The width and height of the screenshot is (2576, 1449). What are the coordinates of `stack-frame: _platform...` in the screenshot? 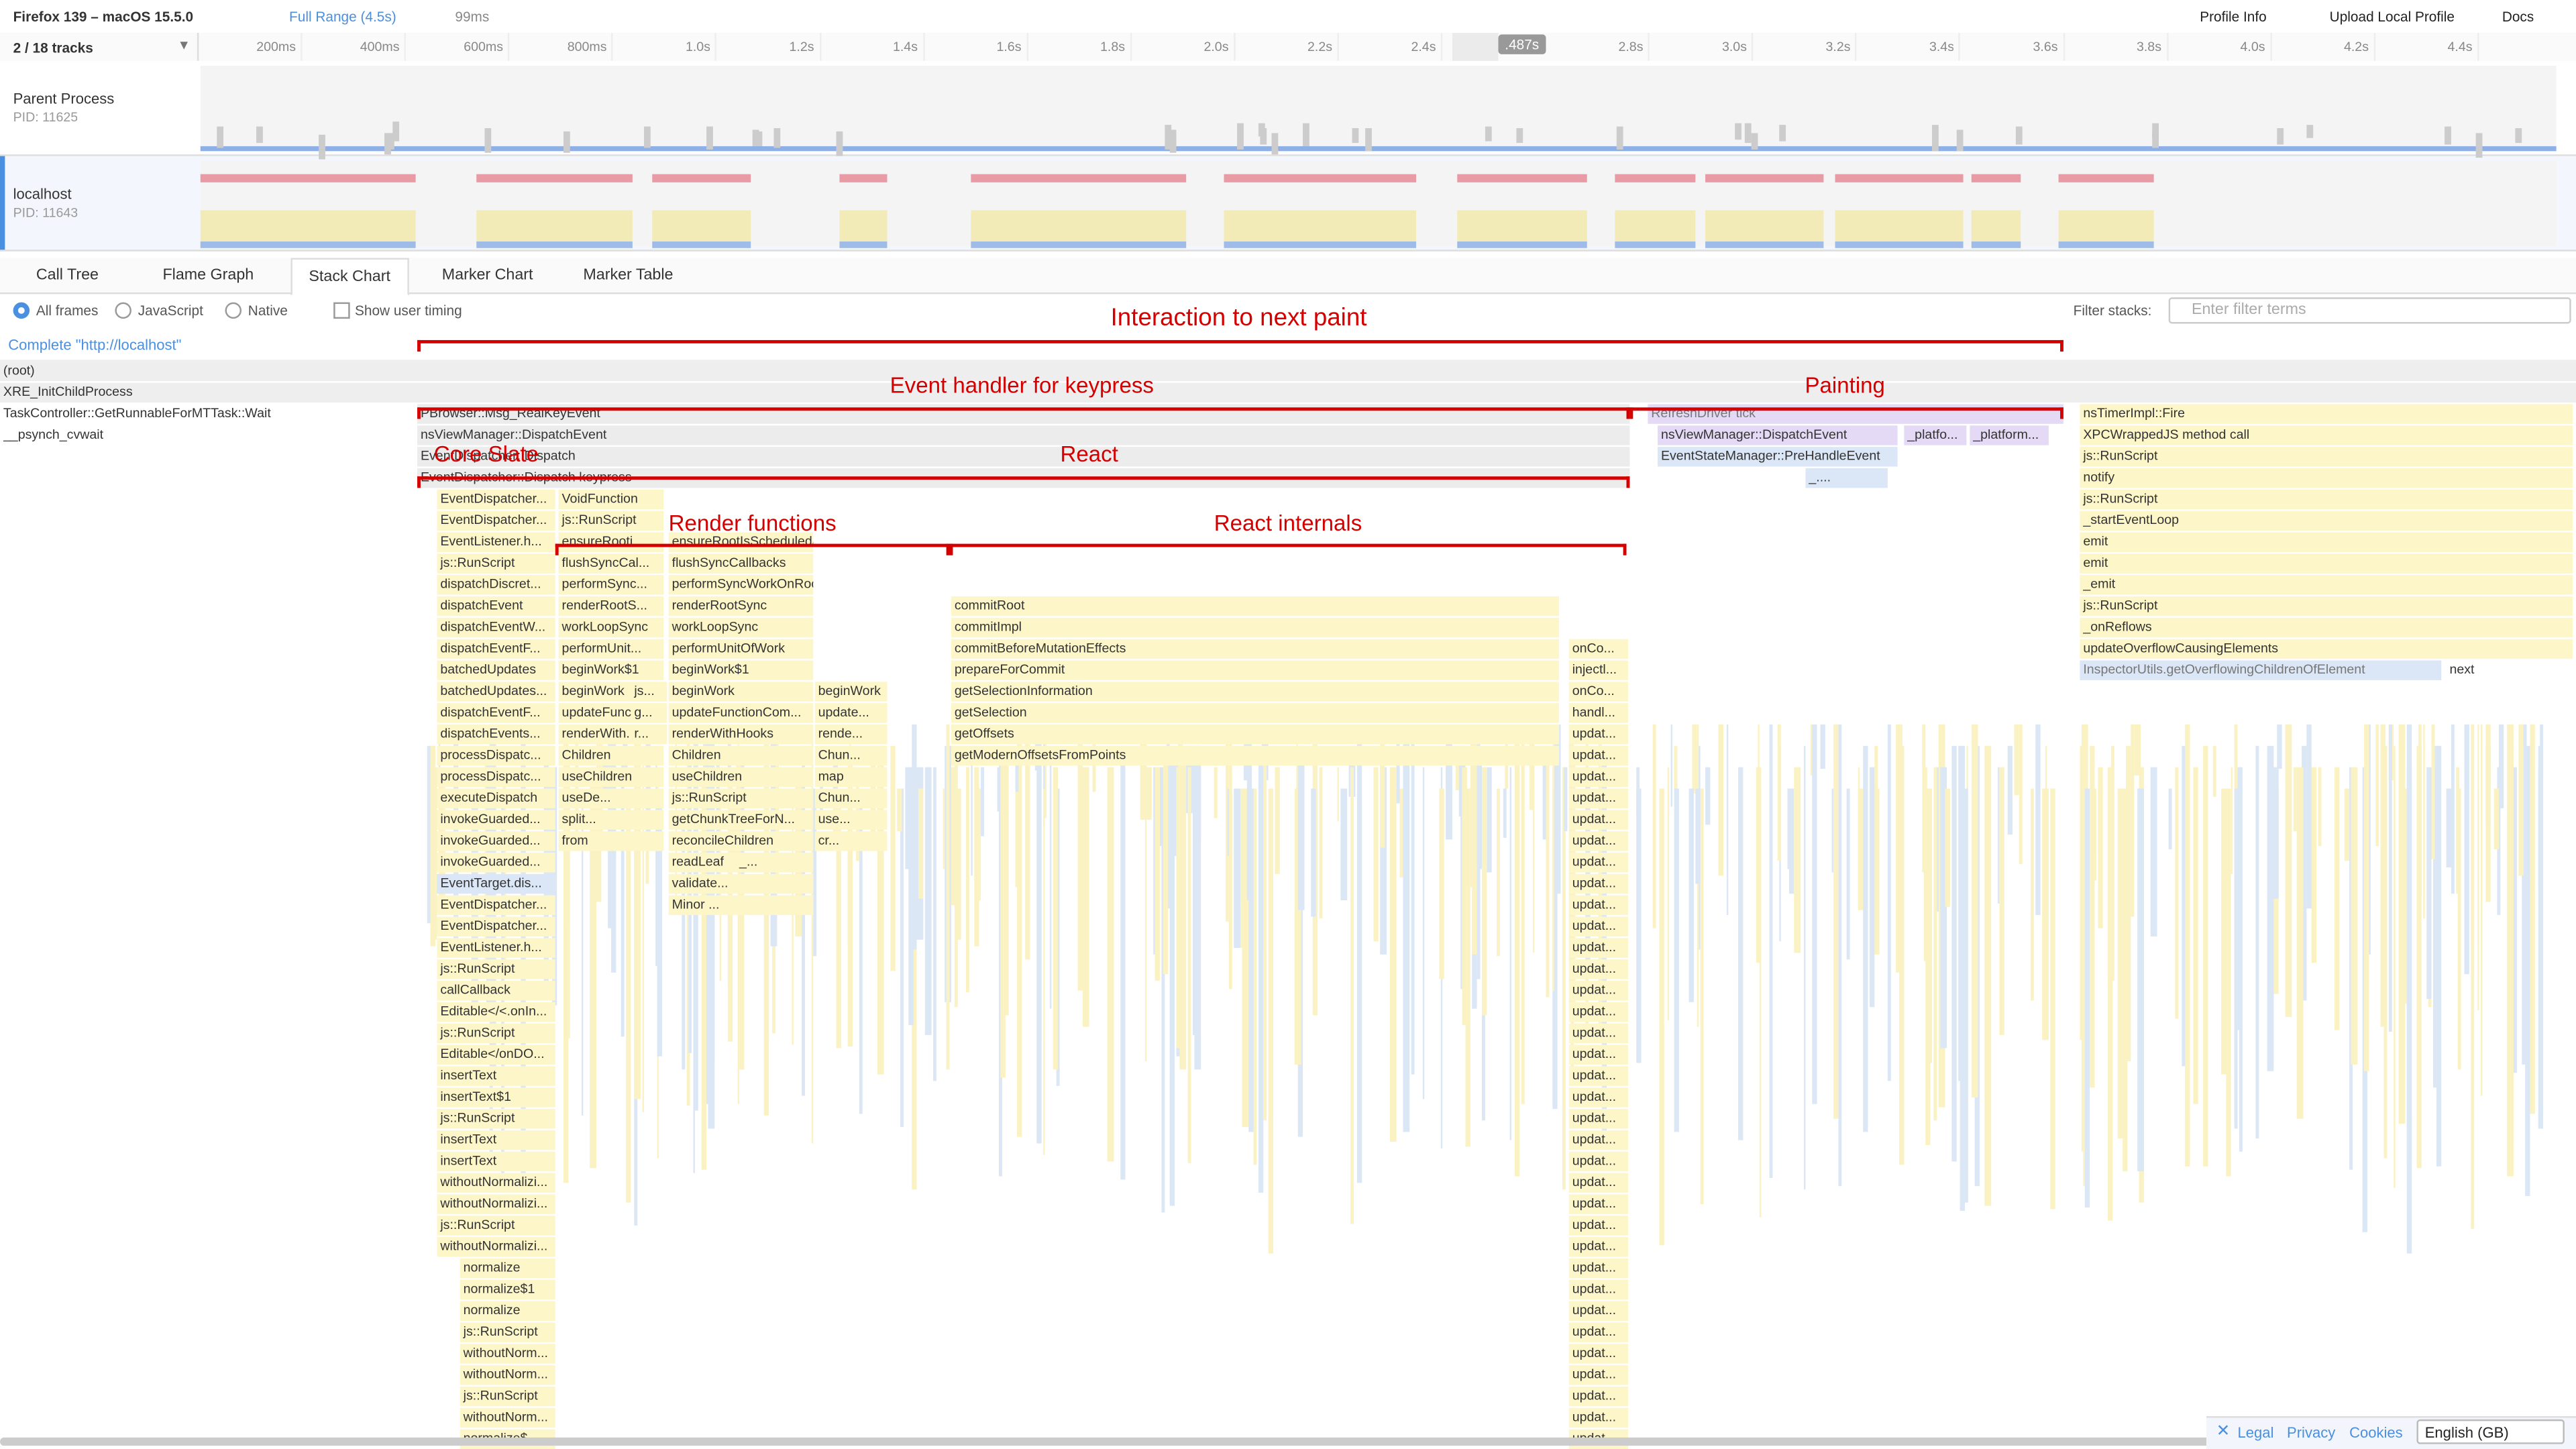 It's located at (2009, 435).